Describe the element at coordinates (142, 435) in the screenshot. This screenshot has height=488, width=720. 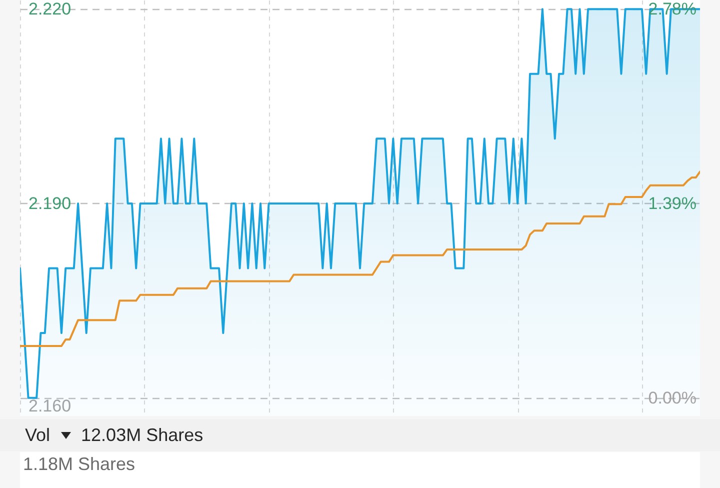
I see `text: 12.03M Shares` at that location.